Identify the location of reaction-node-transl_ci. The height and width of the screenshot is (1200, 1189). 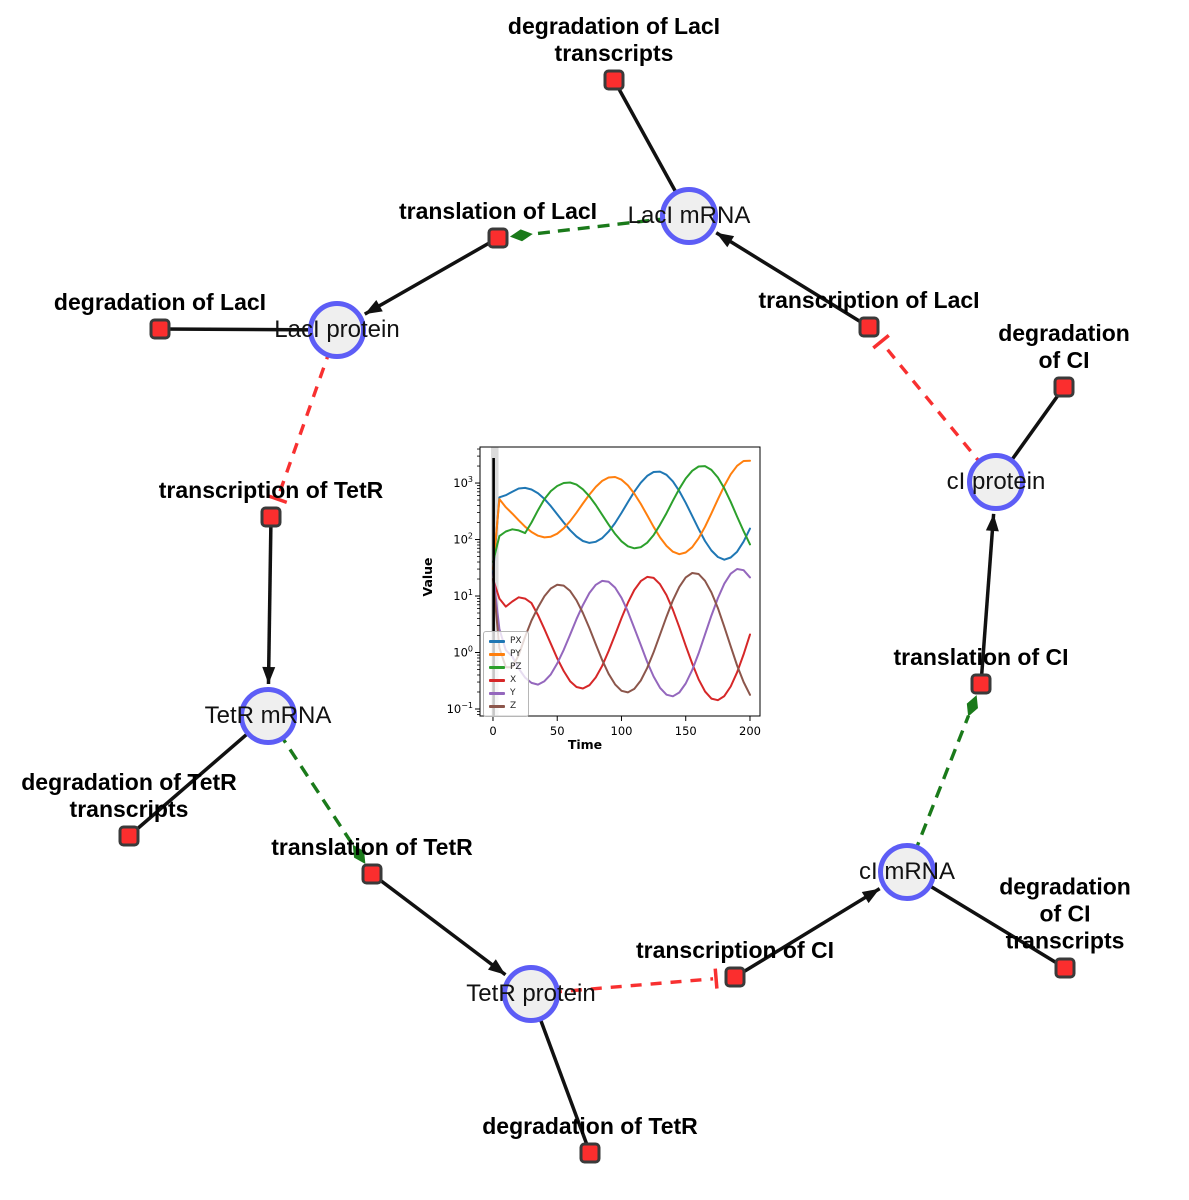
(981, 684).